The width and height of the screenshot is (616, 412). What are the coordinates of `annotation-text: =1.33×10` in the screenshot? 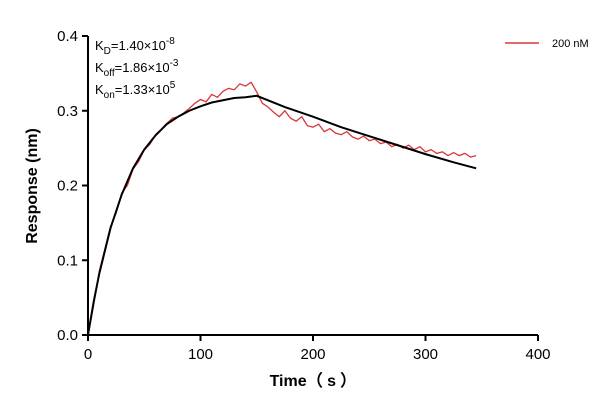 It's located at (142, 89).